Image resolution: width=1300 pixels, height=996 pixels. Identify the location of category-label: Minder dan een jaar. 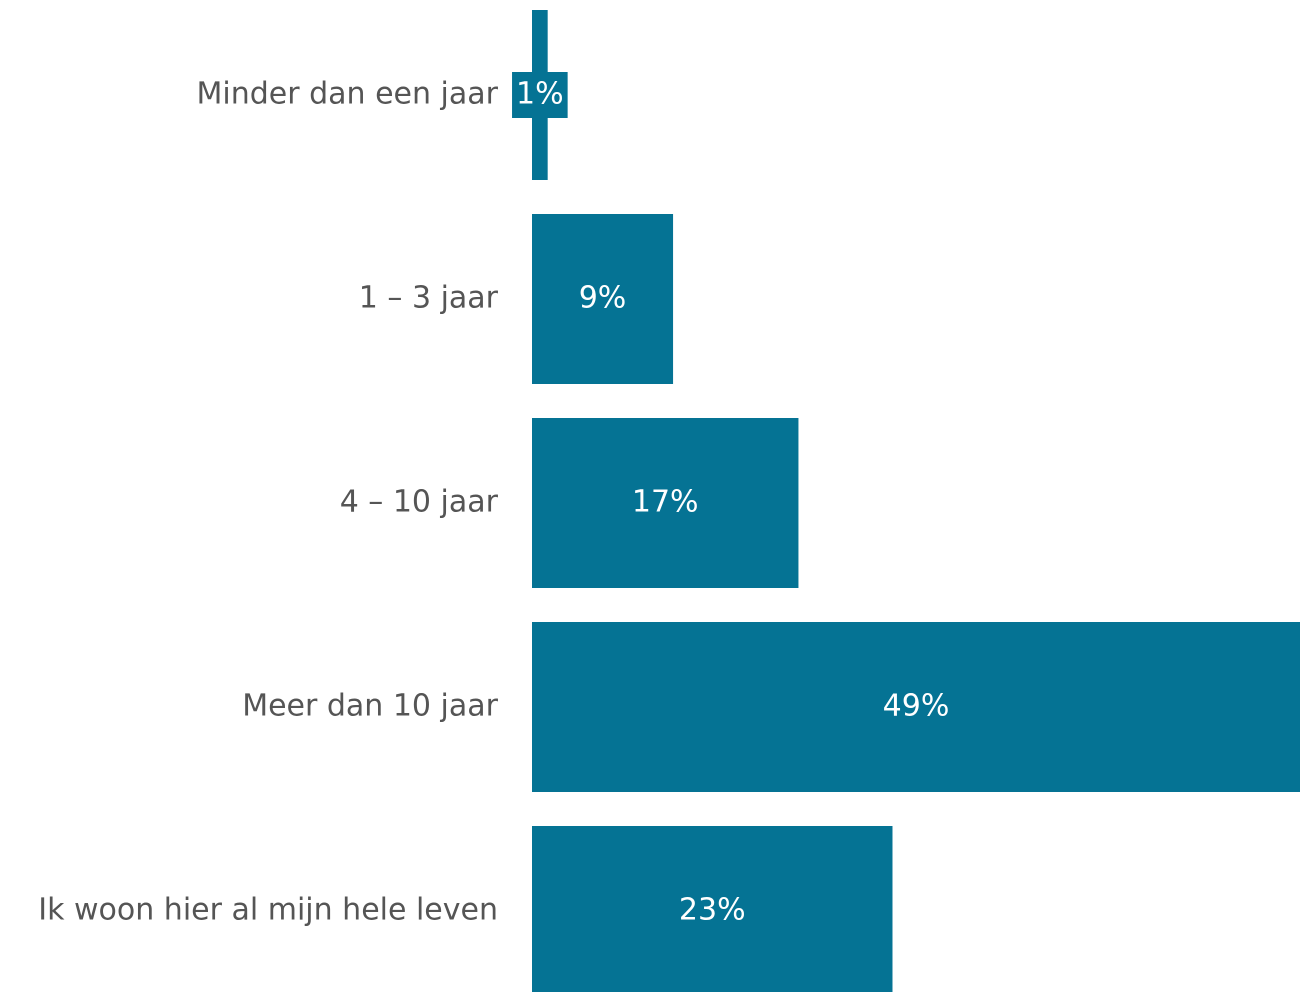
(348, 94).